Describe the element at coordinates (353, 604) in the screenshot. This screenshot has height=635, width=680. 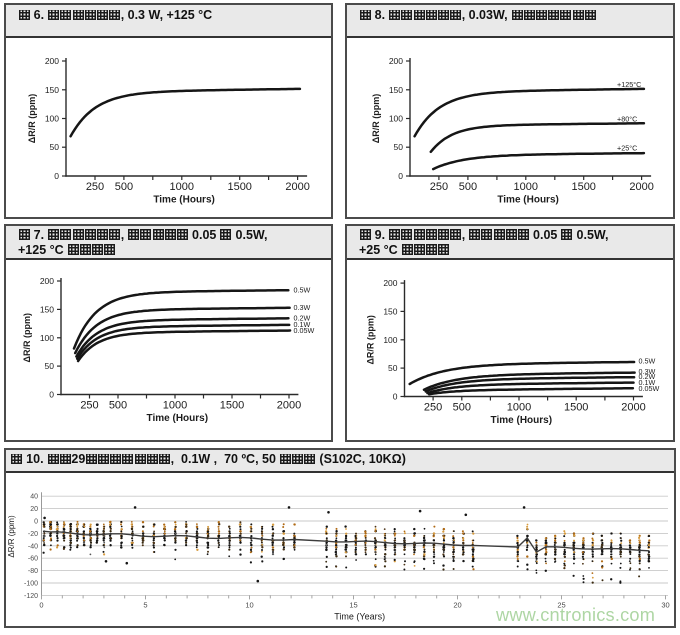
I see `svg-text: 15` at that location.